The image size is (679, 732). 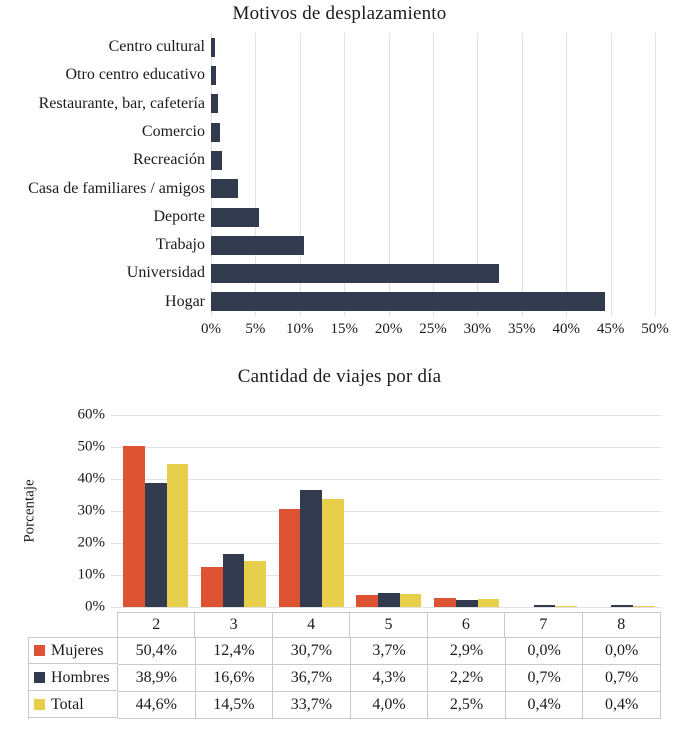 What do you see at coordinates (234, 705) in the screenshot?
I see `table-cell: 14,5%` at bounding box center [234, 705].